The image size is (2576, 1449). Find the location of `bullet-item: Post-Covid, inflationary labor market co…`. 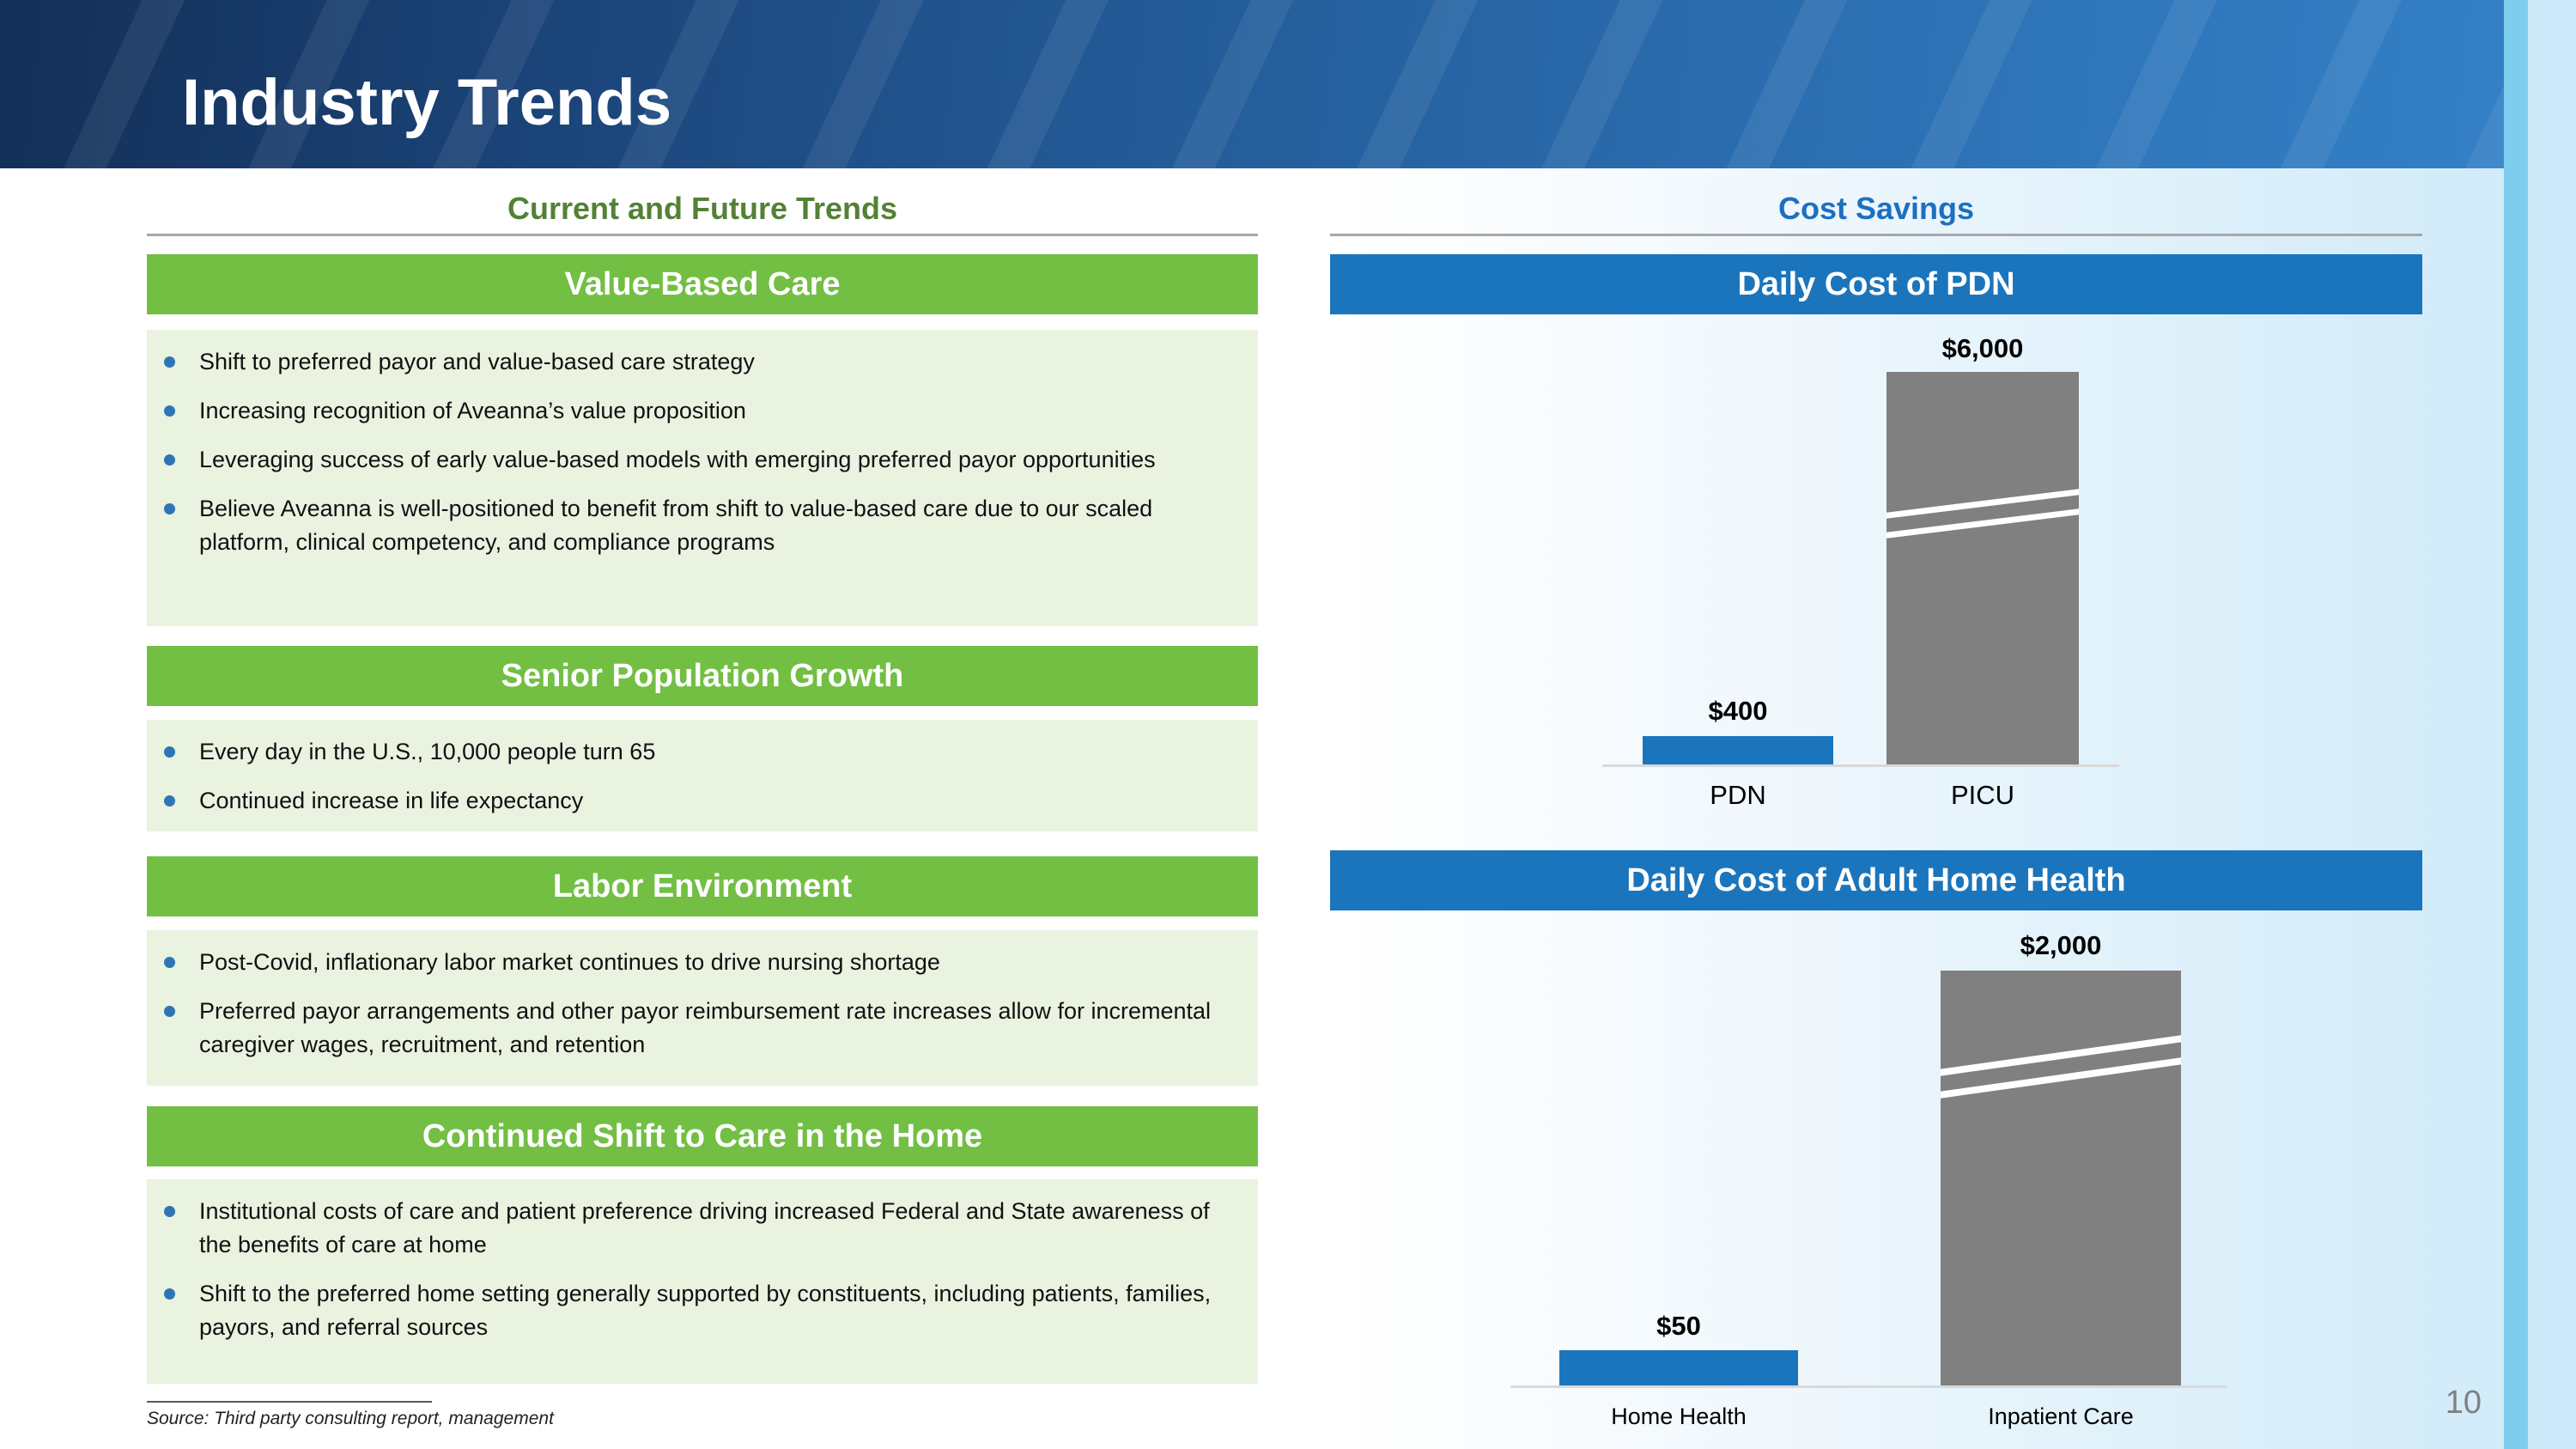

bullet-item: Post-Covid, inflationary labor market co… is located at coordinates (698, 962).